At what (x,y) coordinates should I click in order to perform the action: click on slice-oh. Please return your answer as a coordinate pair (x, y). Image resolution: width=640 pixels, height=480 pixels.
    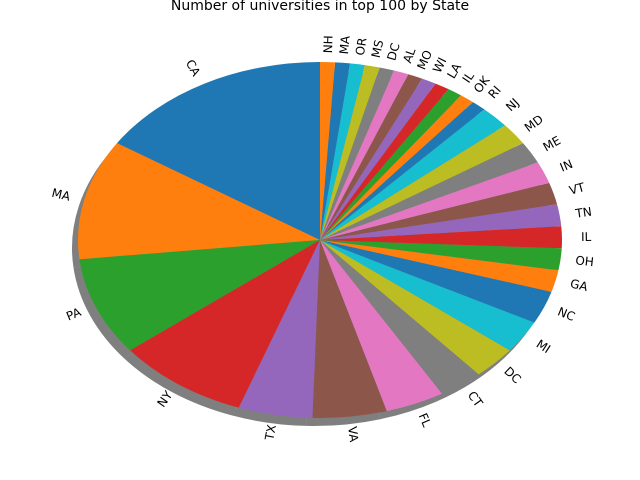
    Looking at the image, I should click on (441, 255).